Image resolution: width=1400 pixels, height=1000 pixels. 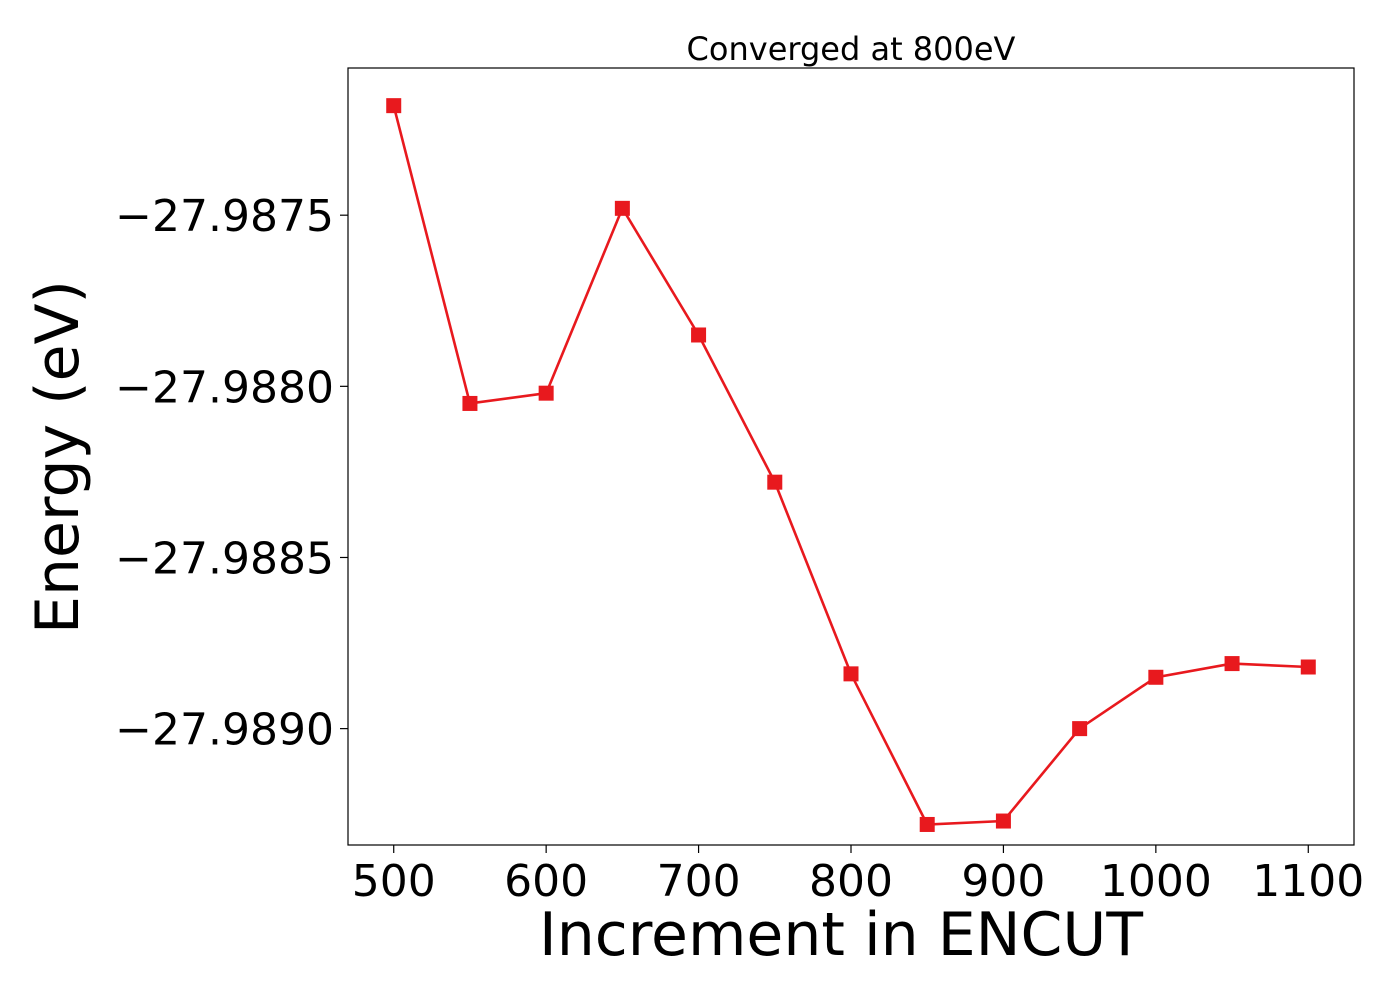 What do you see at coordinates (699, 881) in the screenshot?
I see `x-tick-label: 700` at bounding box center [699, 881].